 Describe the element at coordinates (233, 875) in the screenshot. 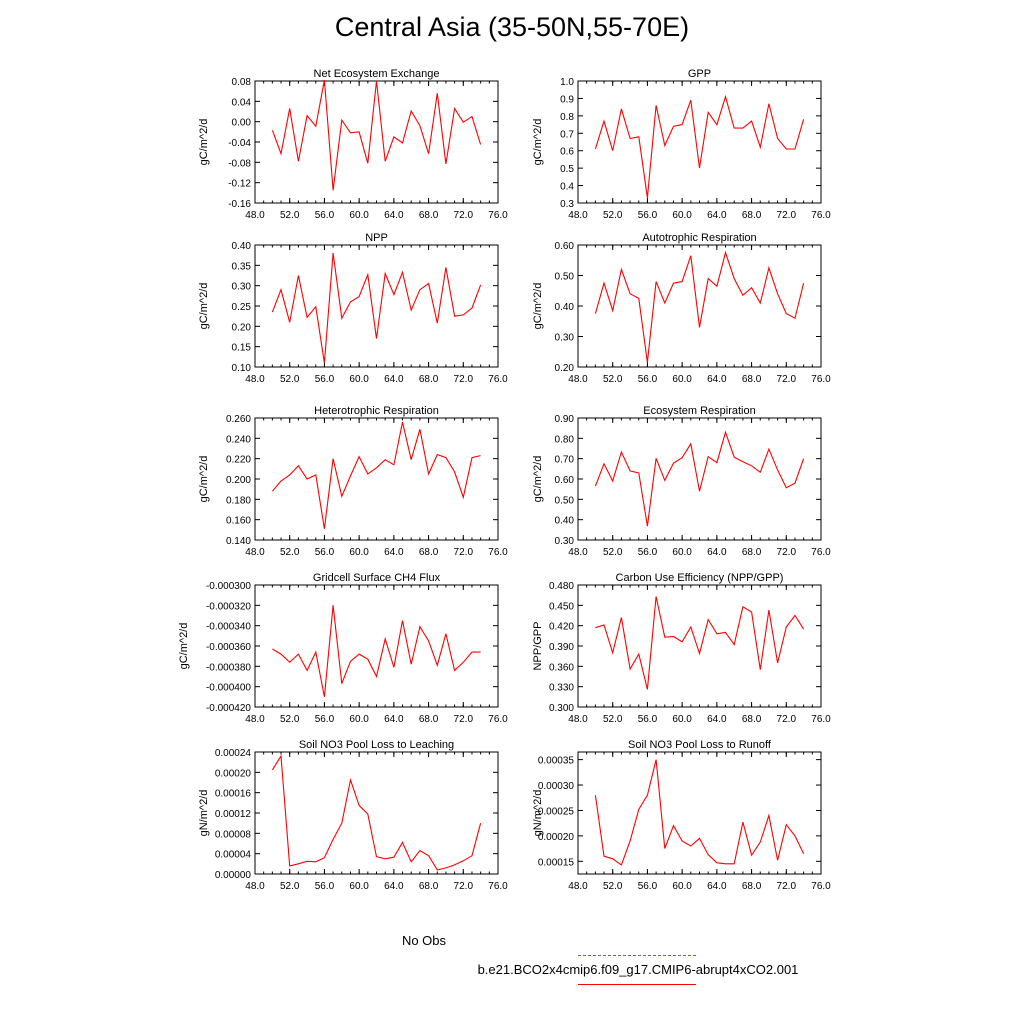

I see `y-tick-label: 0.00000` at that location.